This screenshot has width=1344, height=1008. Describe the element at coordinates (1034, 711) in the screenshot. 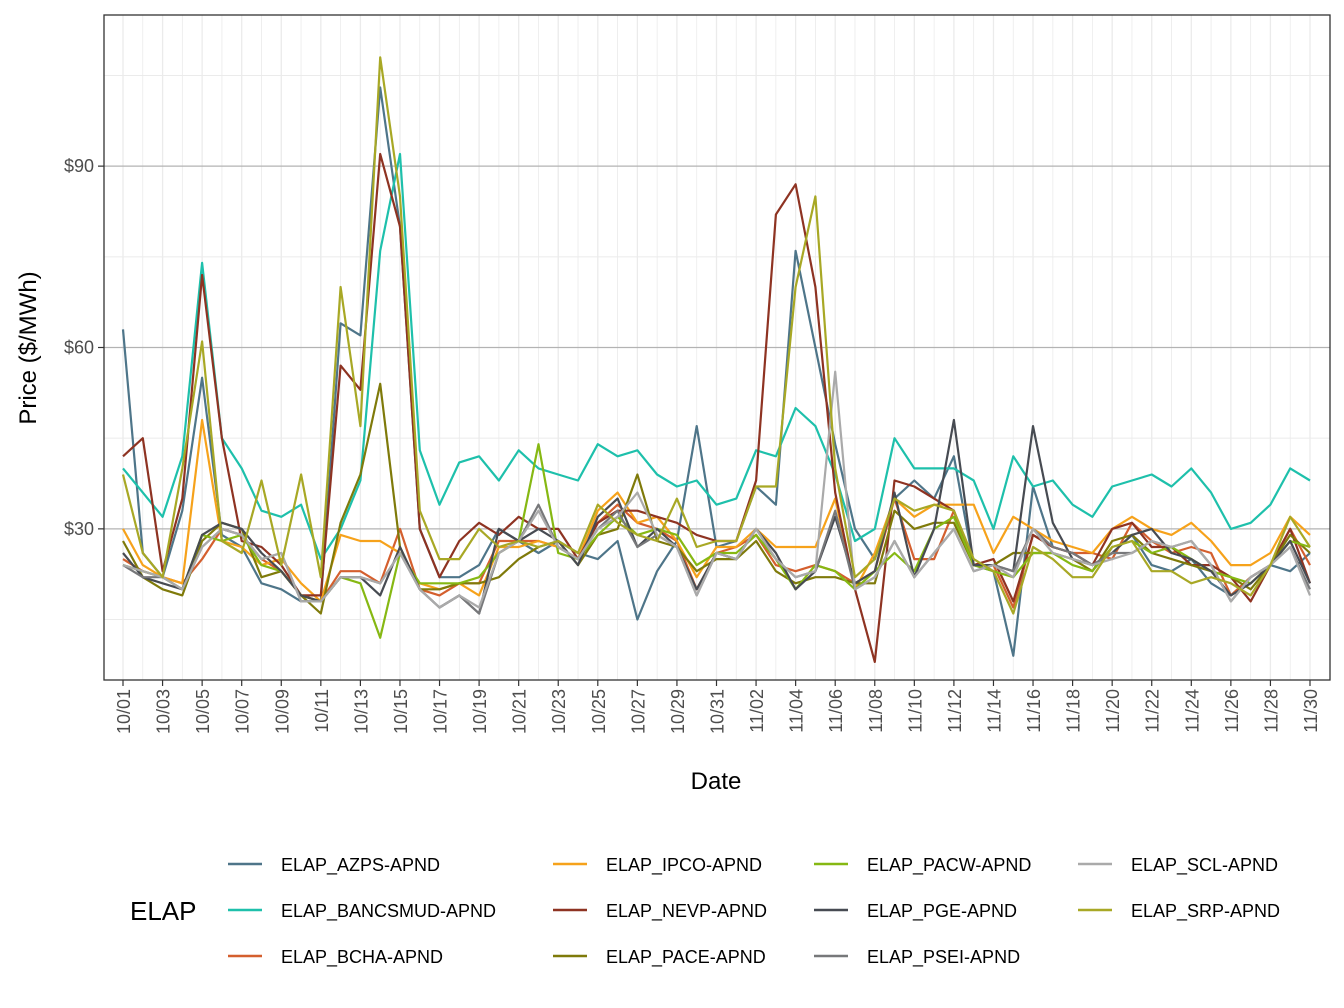

I see `x-tick-label: 11/16` at that location.